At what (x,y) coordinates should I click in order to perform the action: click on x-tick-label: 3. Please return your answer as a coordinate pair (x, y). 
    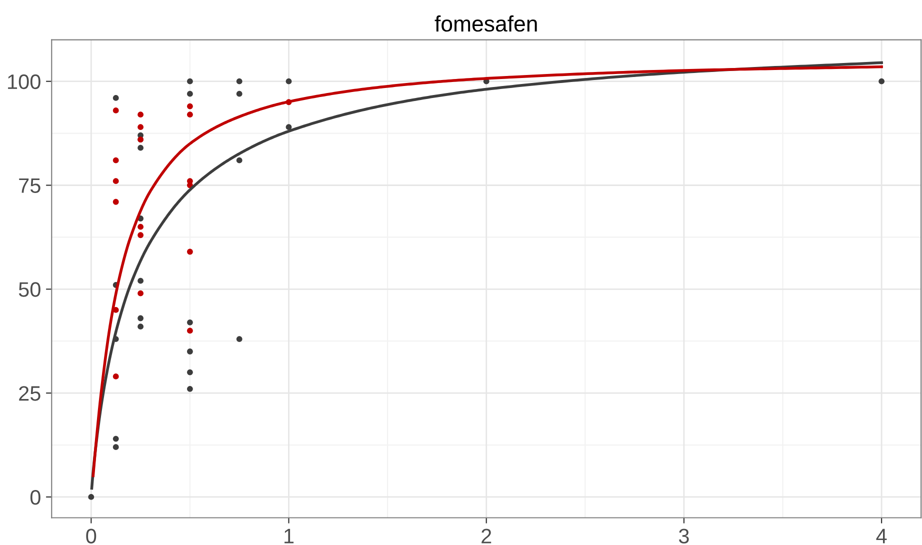
    Looking at the image, I should click on (683, 536).